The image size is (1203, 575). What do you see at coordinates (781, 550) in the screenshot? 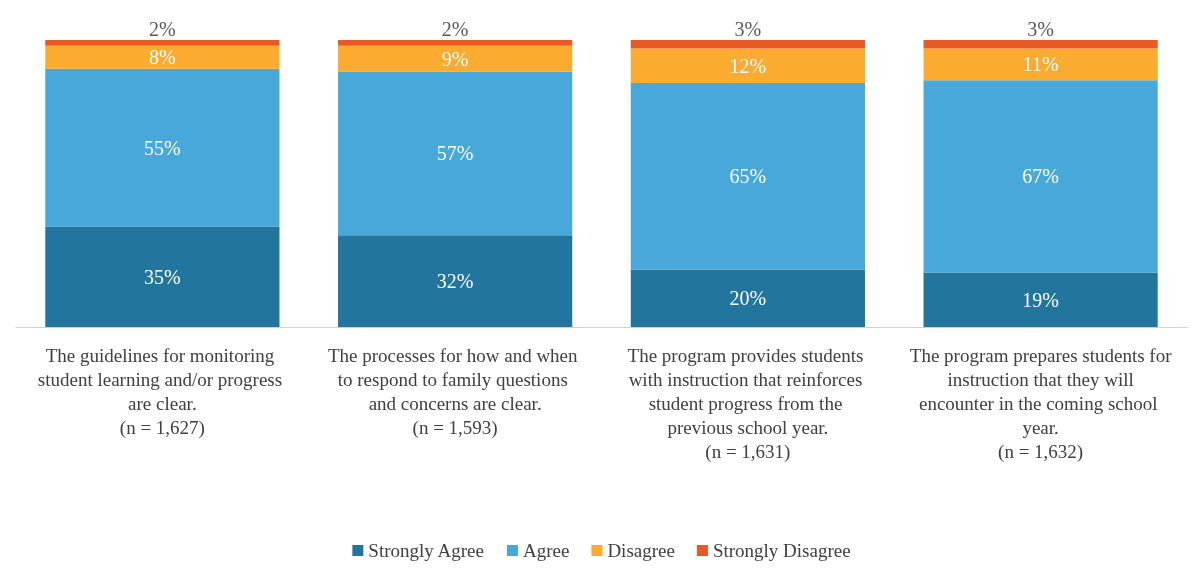
I see `legend-label: Strongly Disagree` at bounding box center [781, 550].